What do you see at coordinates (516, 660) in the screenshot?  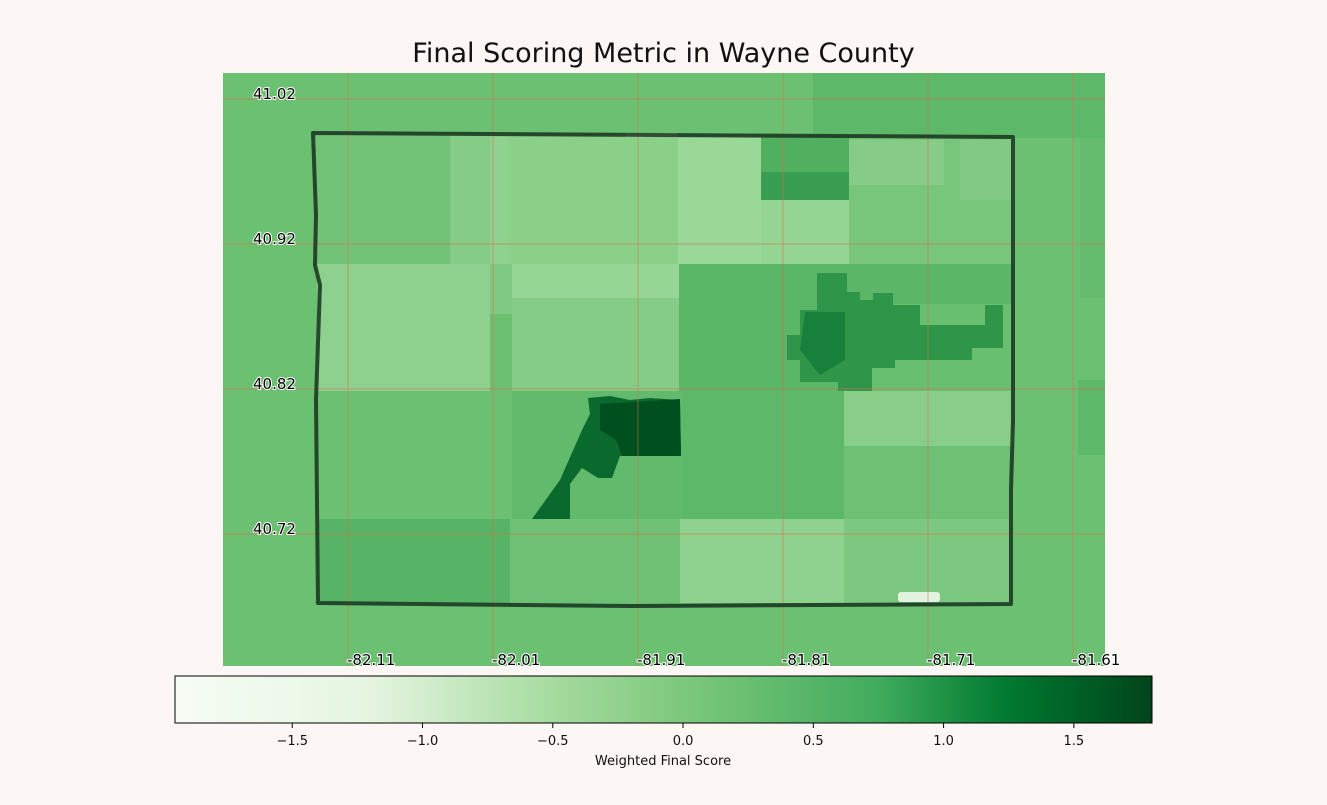 I see `lon-label: -82.01` at bounding box center [516, 660].